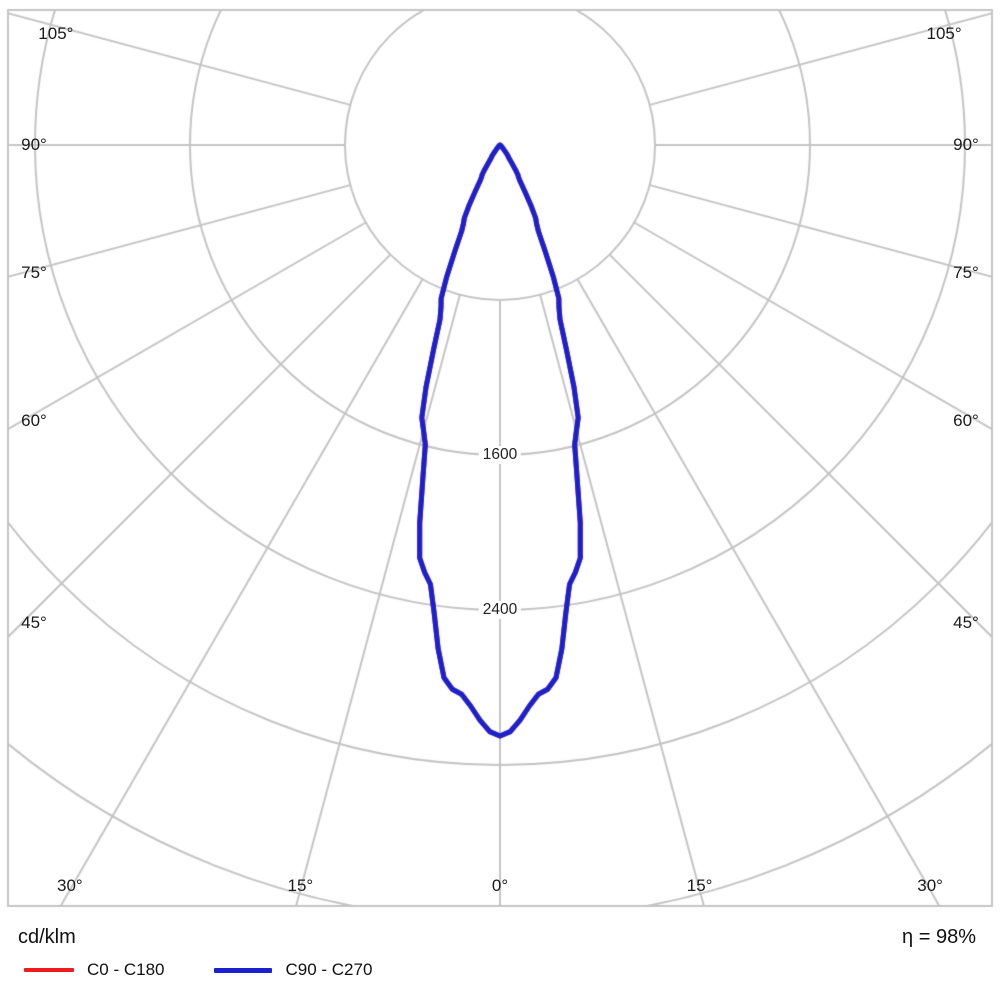  I want to click on efficiency-label: η = 98%, so click(939, 937).